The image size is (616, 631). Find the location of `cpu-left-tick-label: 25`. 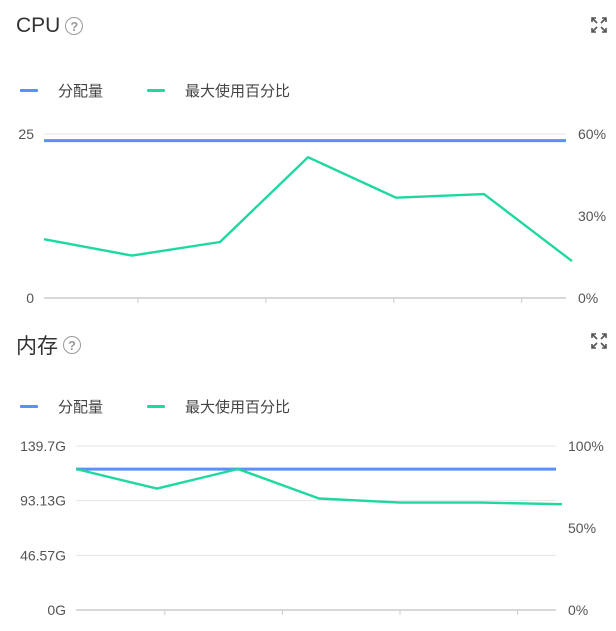

cpu-left-tick-label: 25 is located at coordinates (26, 134).